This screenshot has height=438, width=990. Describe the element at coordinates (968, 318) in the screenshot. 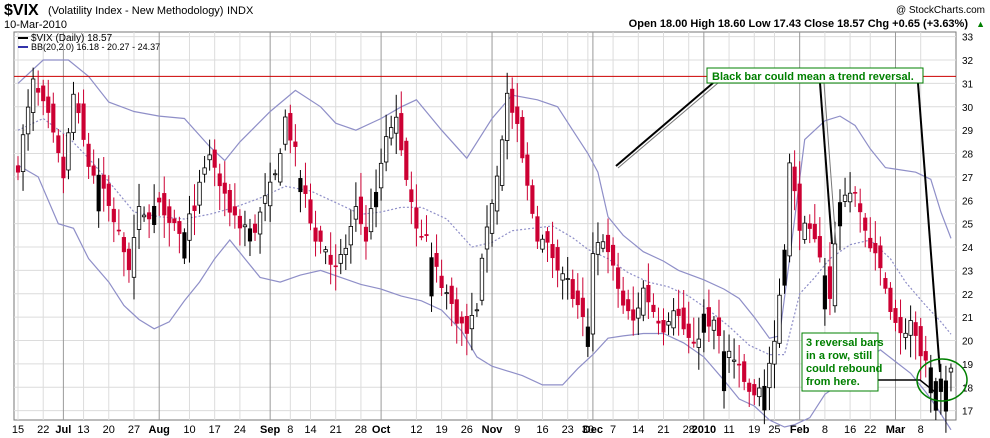

I see `y-tick-label: 21` at that location.